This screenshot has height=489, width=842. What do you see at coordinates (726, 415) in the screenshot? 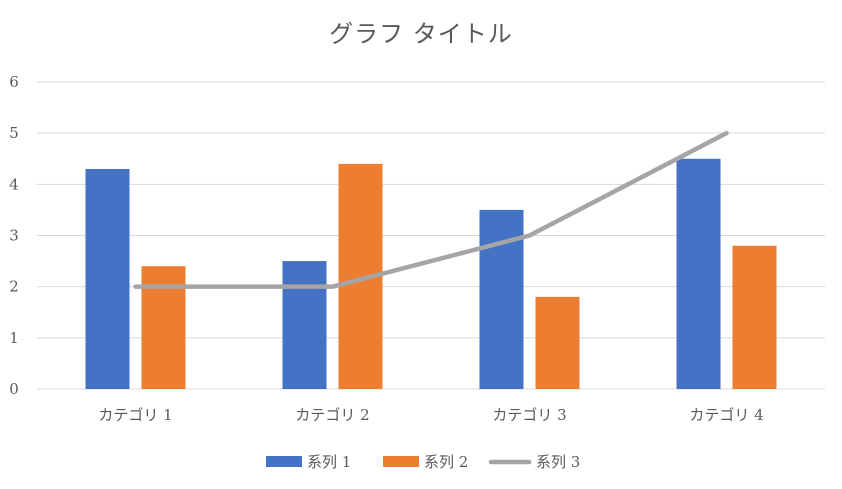
I see `x-category-label: カテゴリ 4` at bounding box center [726, 415].